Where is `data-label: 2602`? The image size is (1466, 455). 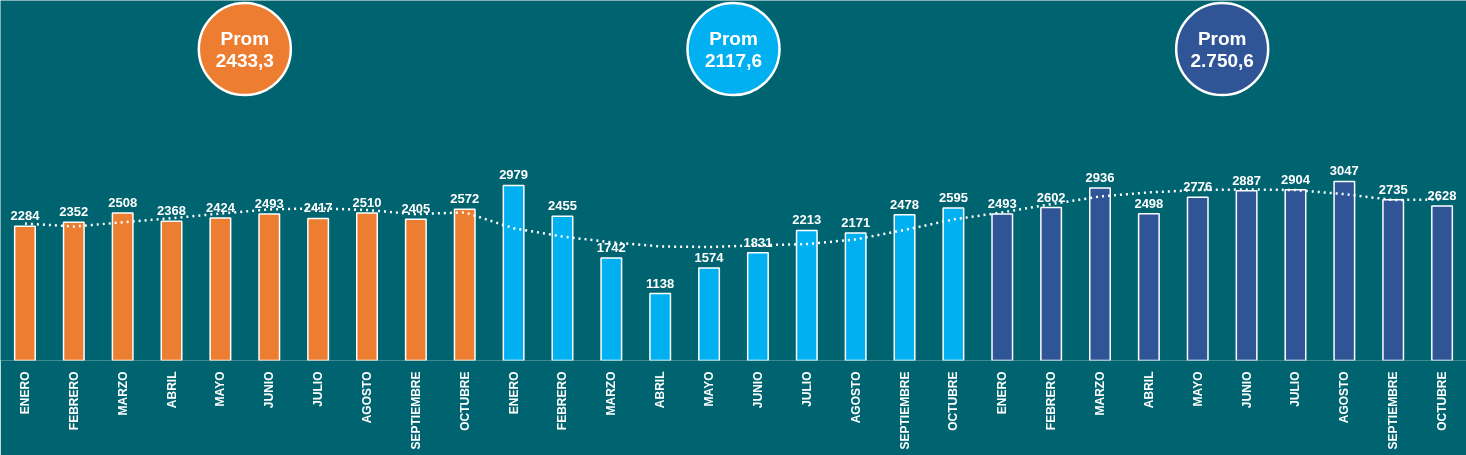 data-label: 2602 is located at coordinates (1051, 197).